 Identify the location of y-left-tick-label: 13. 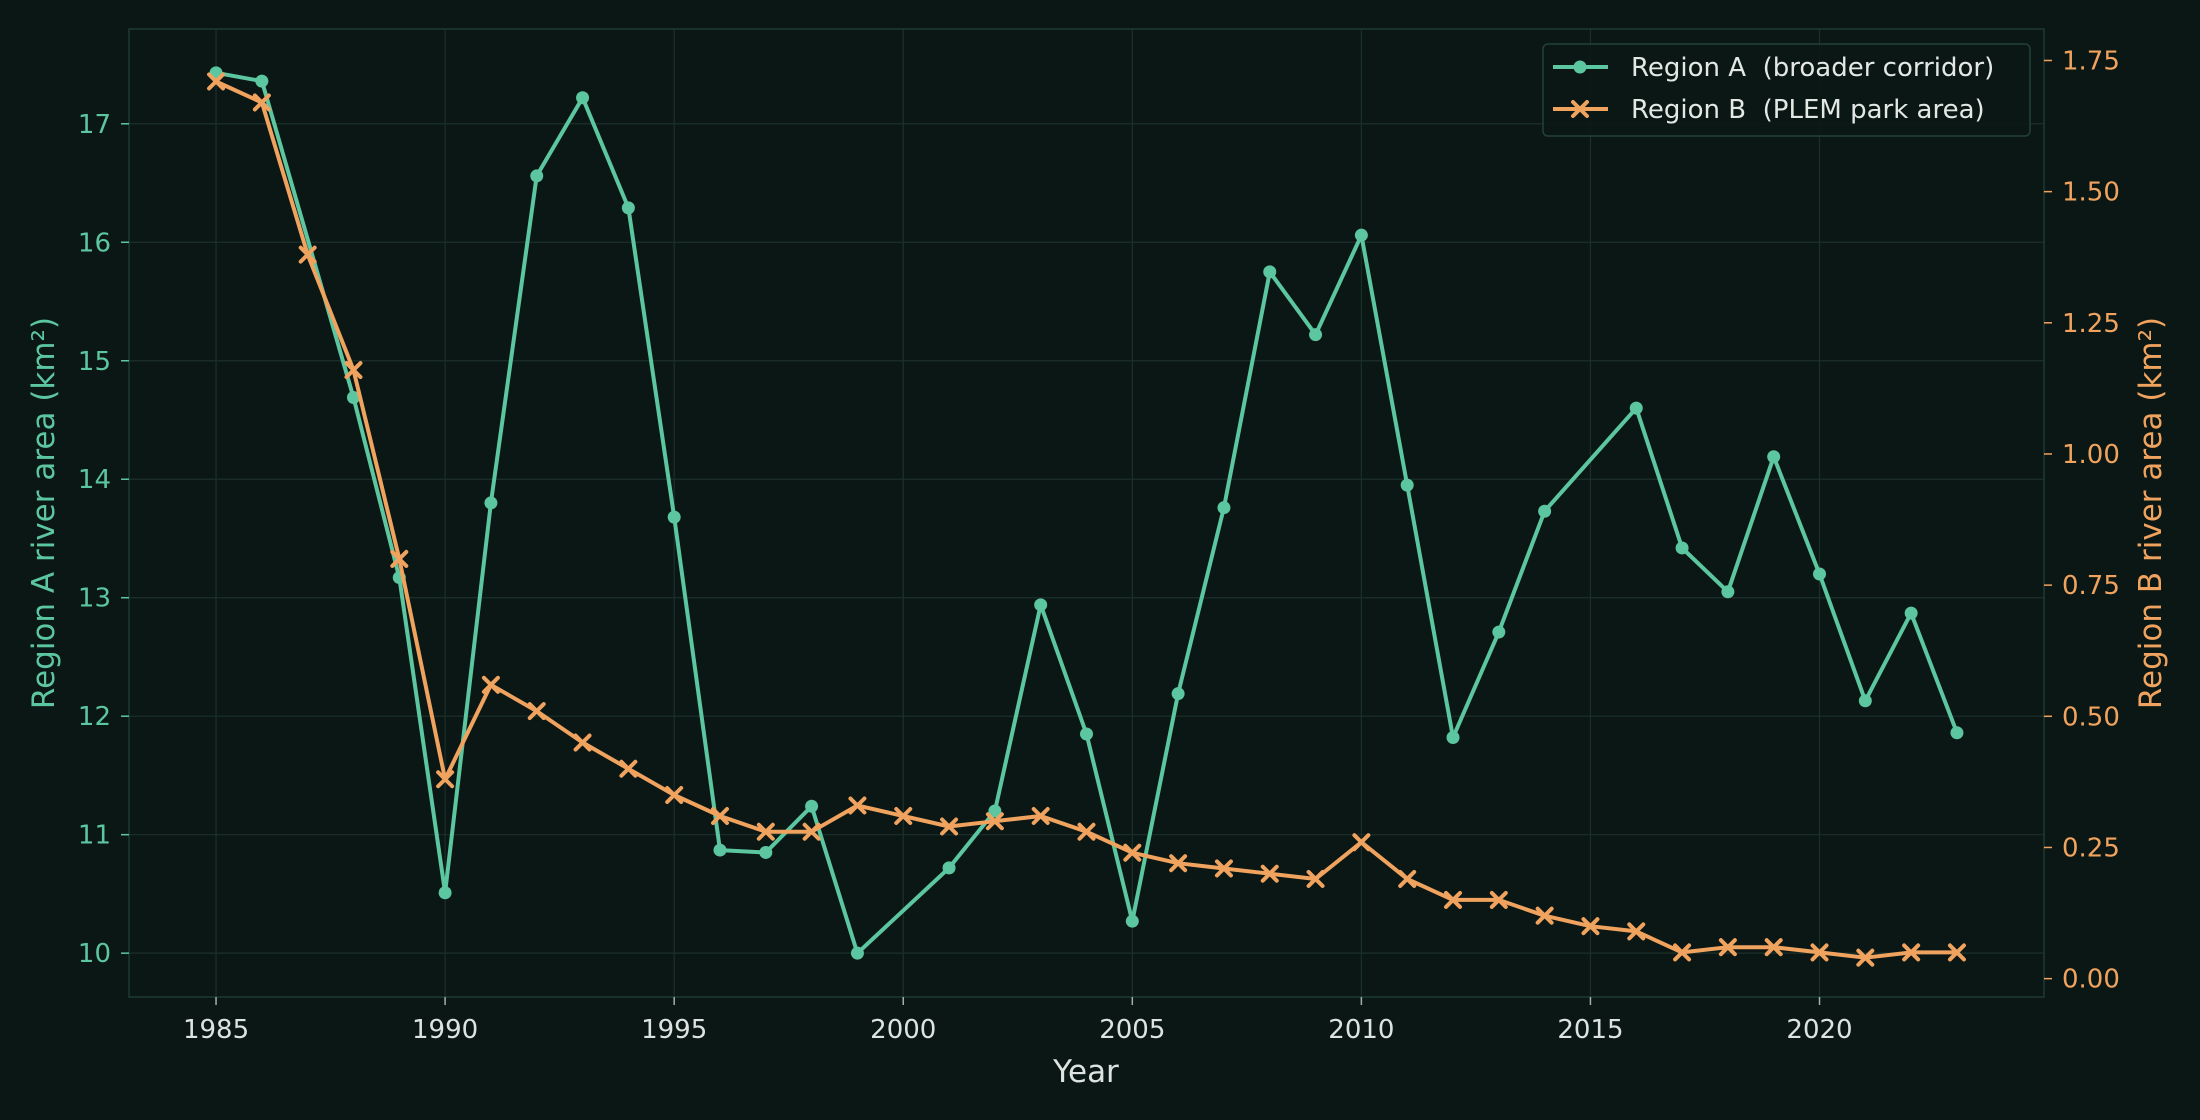
(94, 599).